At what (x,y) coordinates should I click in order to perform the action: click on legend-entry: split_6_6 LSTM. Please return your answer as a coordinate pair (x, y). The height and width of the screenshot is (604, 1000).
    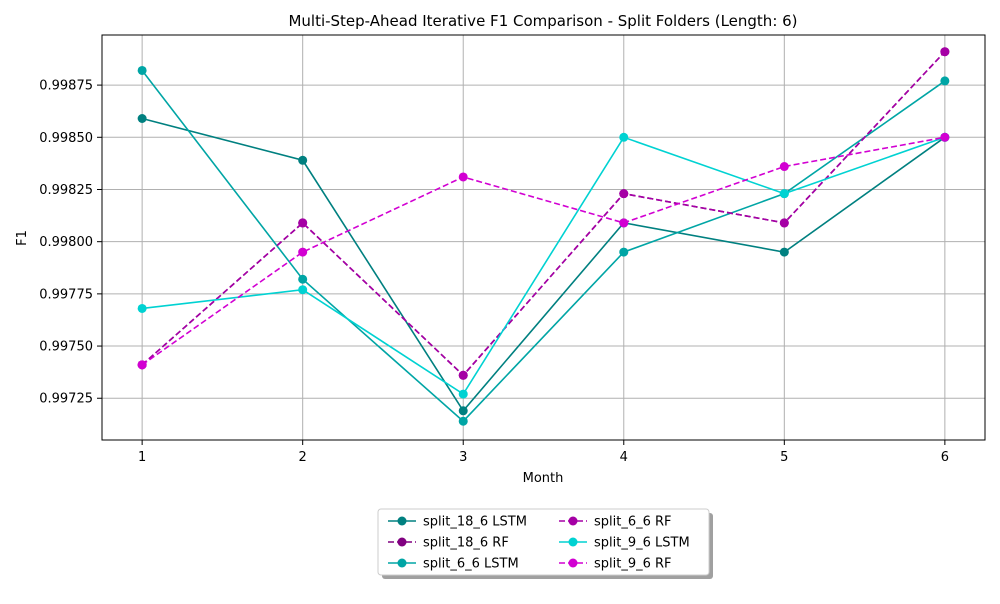
    Looking at the image, I should click on (453, 564).